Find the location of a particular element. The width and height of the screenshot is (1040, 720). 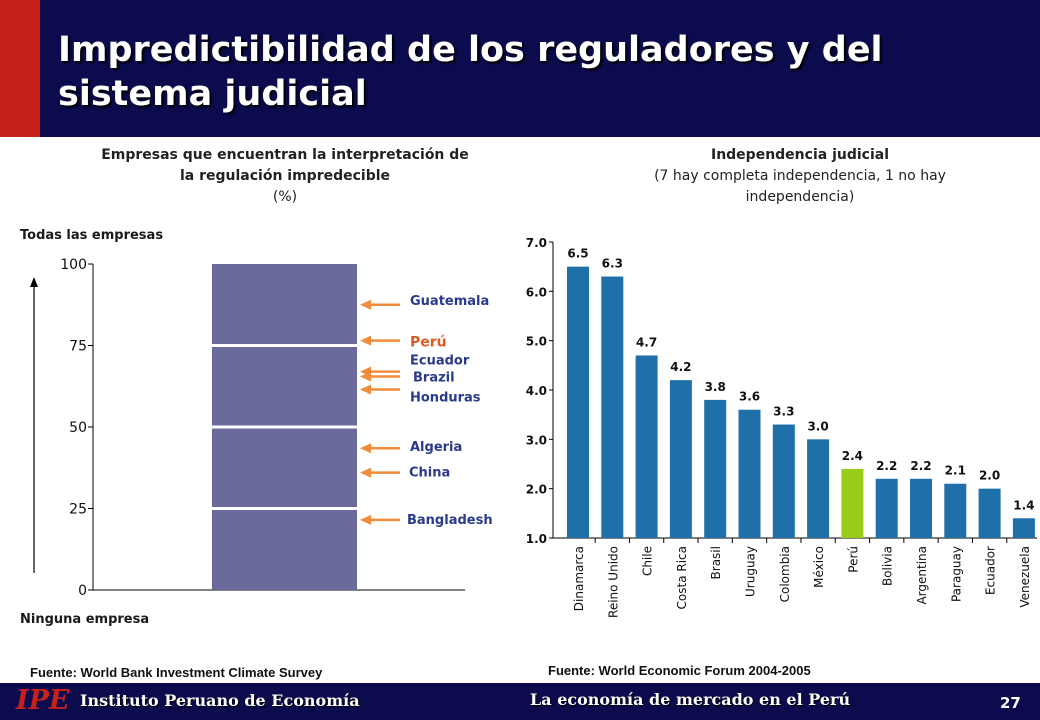

right-source: Fuente: World Economic Forum 2004-2005 is located at coordinates (679, 670).